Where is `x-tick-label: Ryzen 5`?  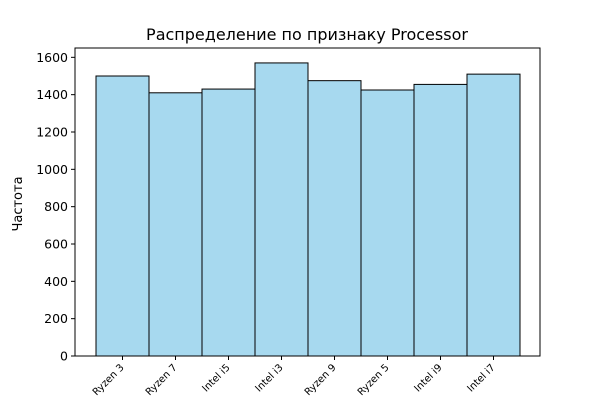
x-tick-label: Ryzen 5 is located at coordinates (374, 380).